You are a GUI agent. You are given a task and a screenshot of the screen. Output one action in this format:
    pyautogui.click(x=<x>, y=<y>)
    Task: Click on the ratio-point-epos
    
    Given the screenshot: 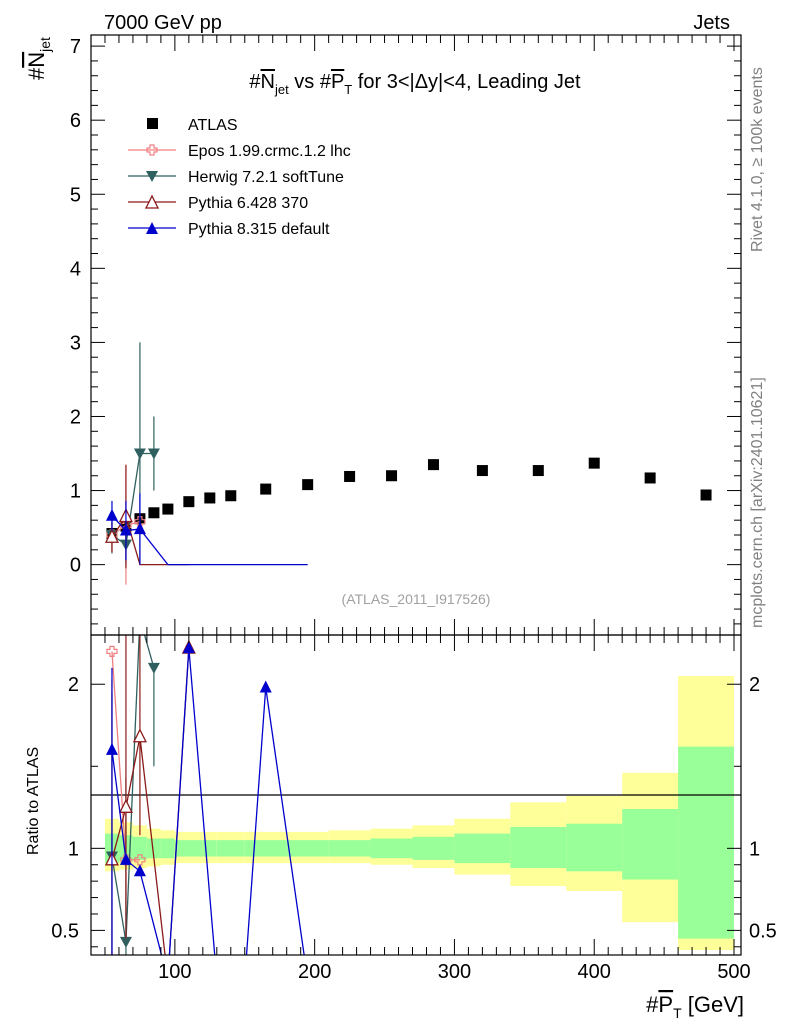 What is the action you would take?
    pyautogui.click(x=140, y=860)
    